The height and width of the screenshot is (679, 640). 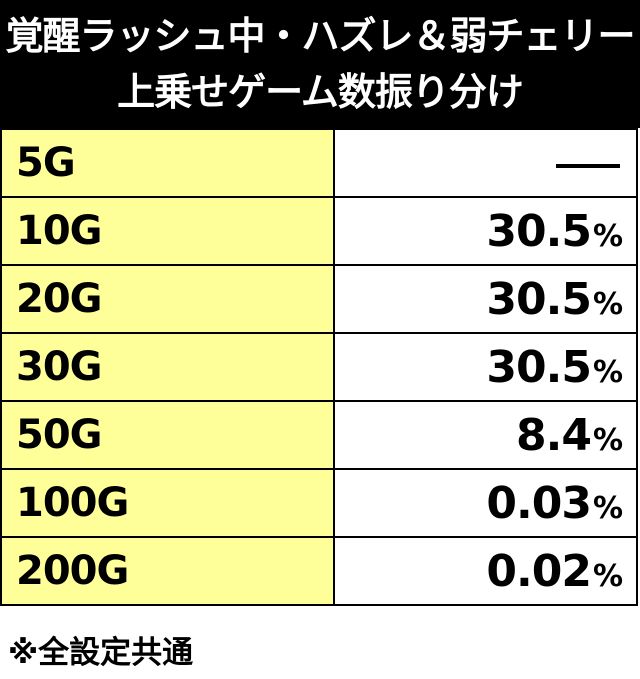 I want to click on table-row: 20G 30.5%, so click(x=319, y=299).